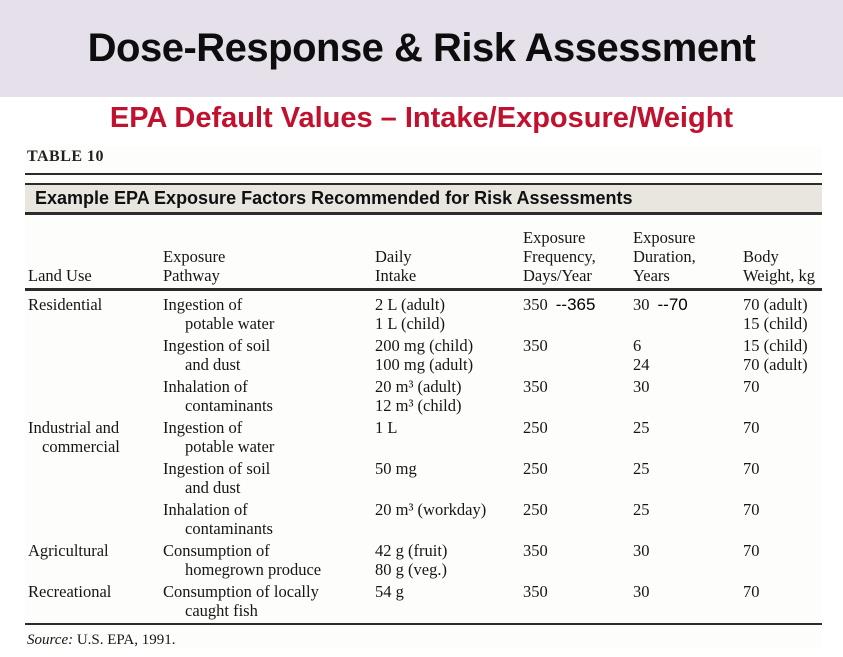 The image size is (843, 657). I want to click on column-header-land_use: Land Use, so click(60, 275).